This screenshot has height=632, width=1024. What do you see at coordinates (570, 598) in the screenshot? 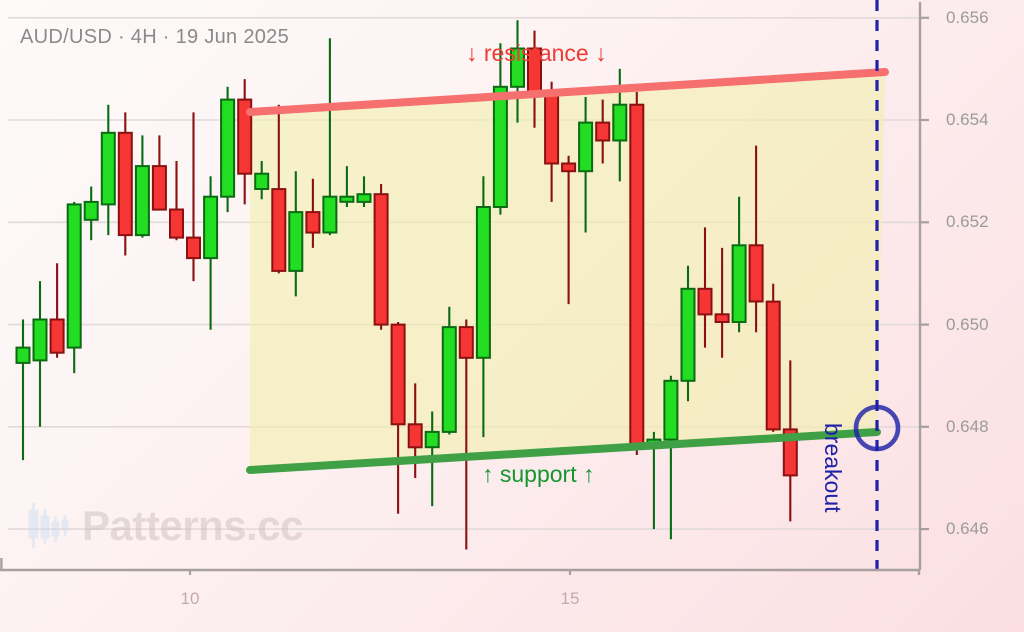
I see `x-tick-label: 15` at bounding box center [570, 598].